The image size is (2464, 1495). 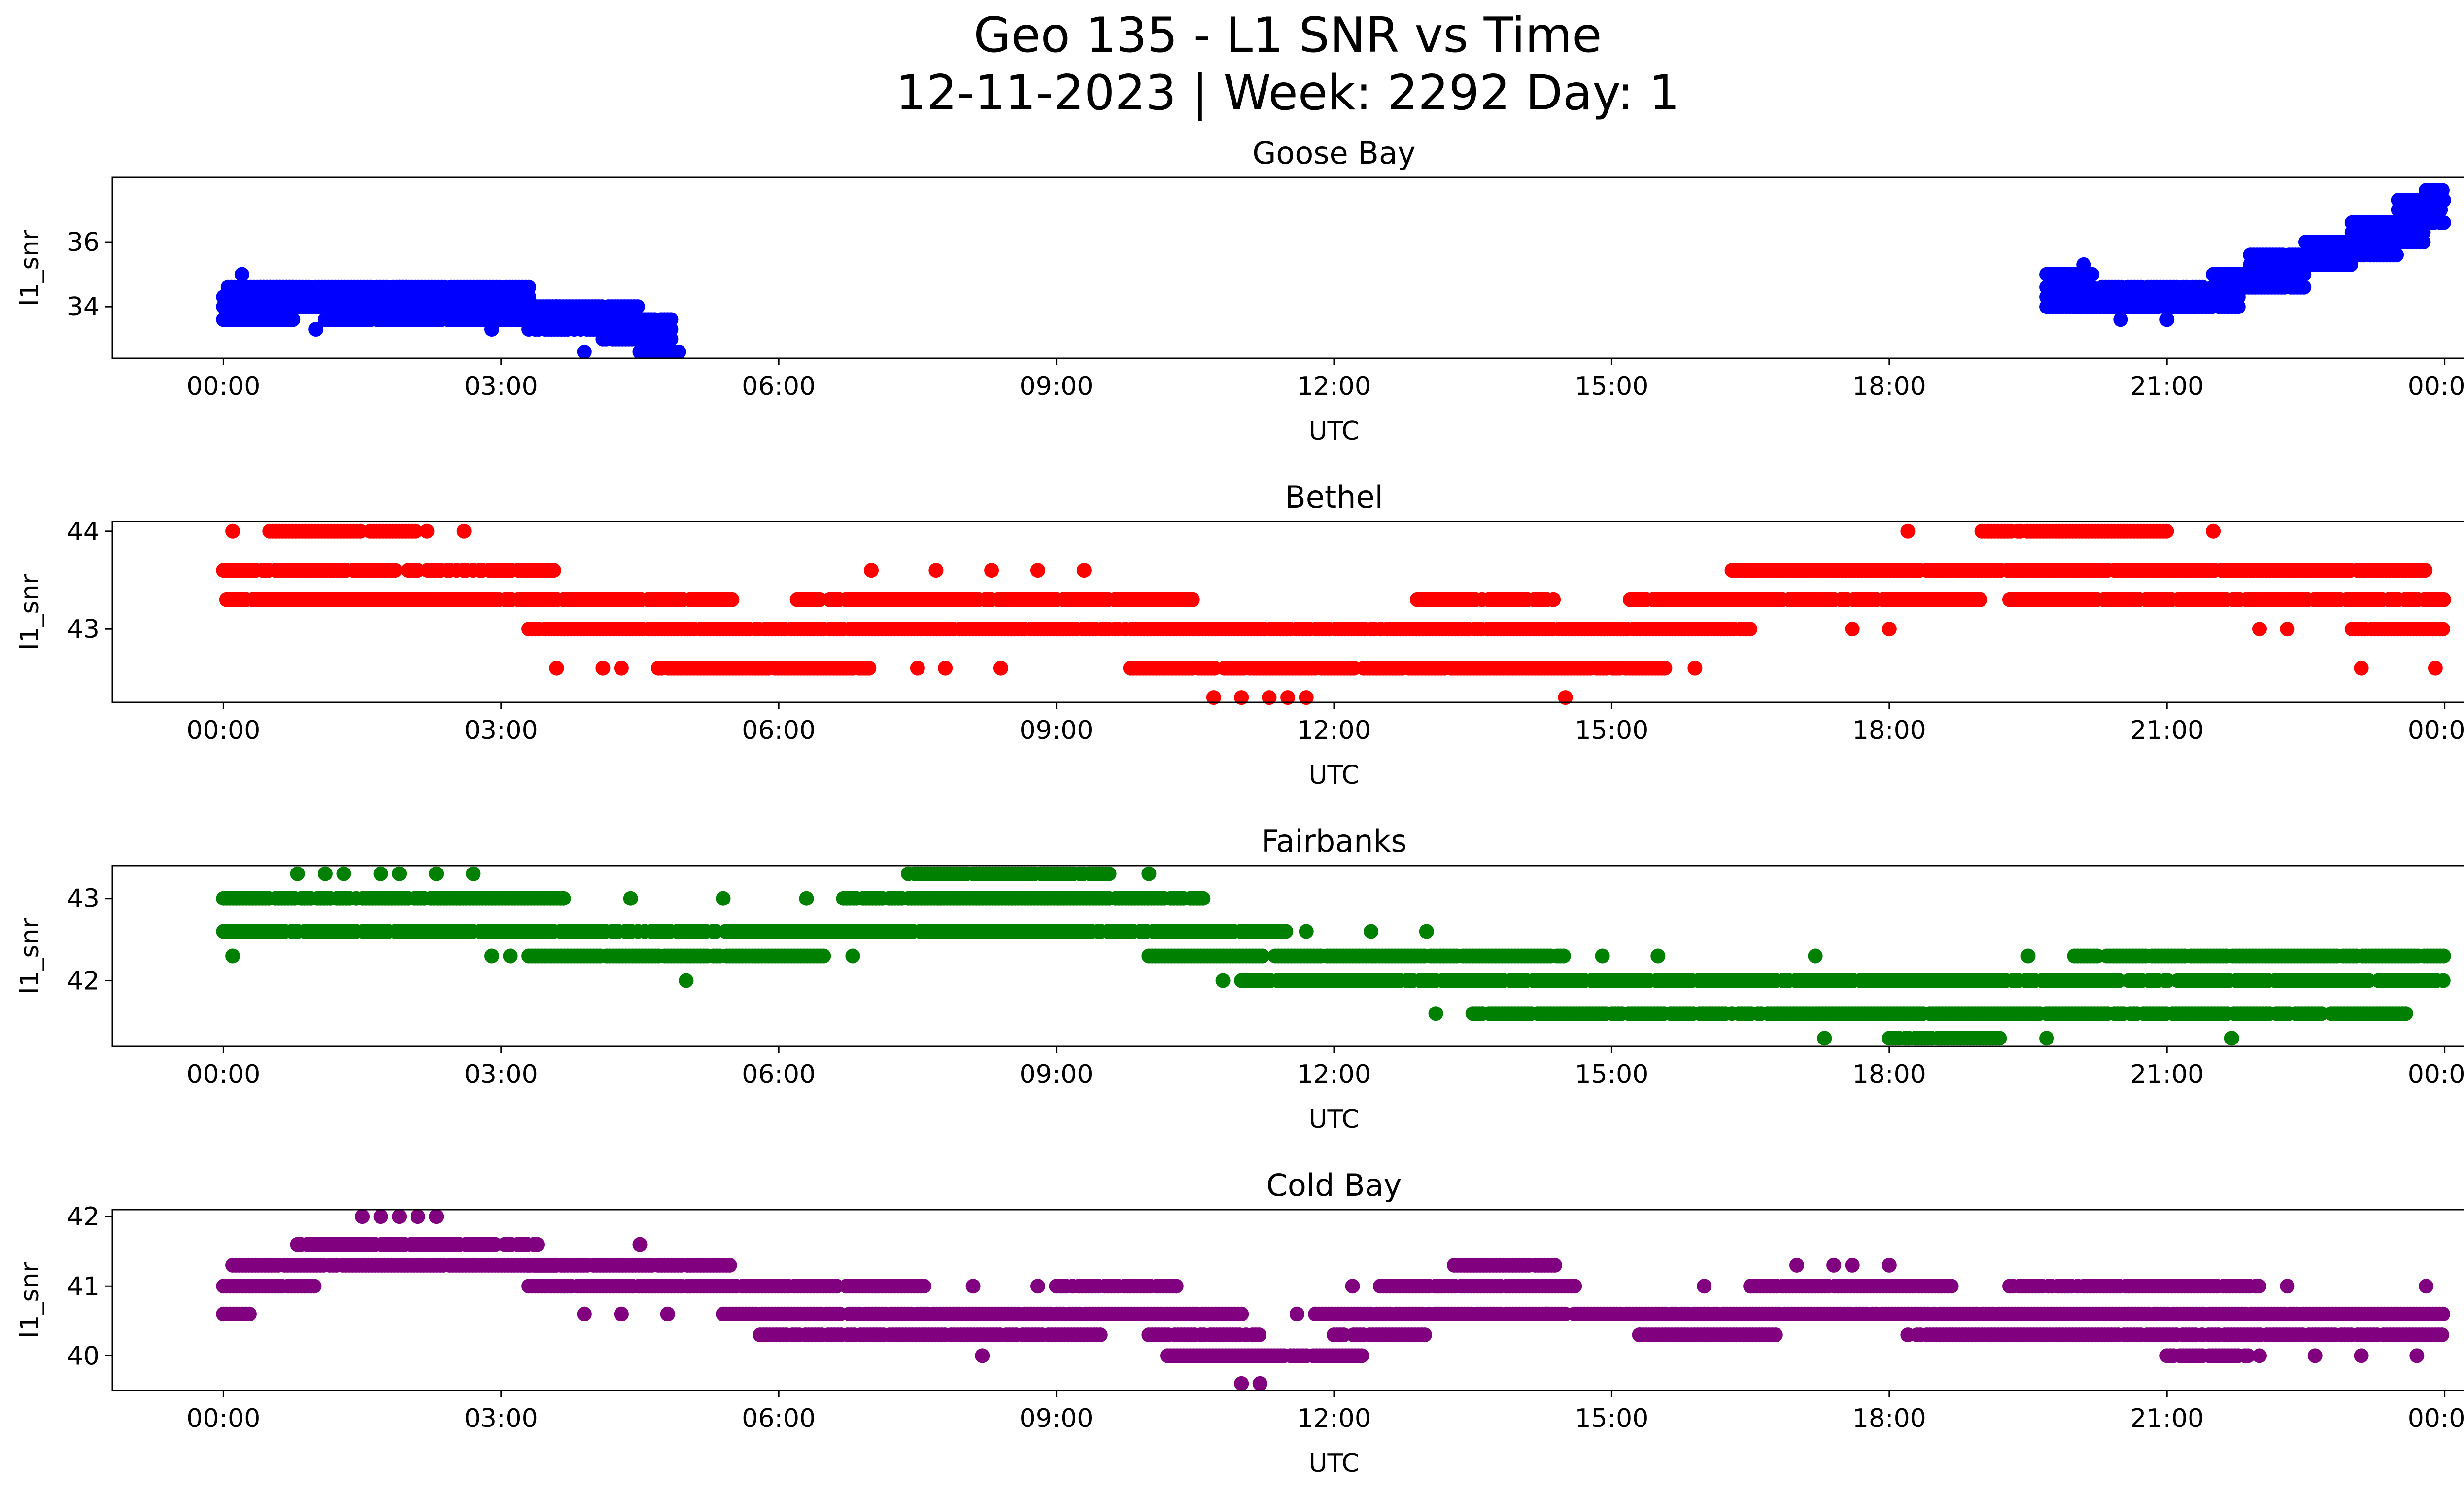 What do you see at coordinates (1889, 730) in the screenshot?
I see `x-tick-label: 18:00` at bounding box center [1889, 730].